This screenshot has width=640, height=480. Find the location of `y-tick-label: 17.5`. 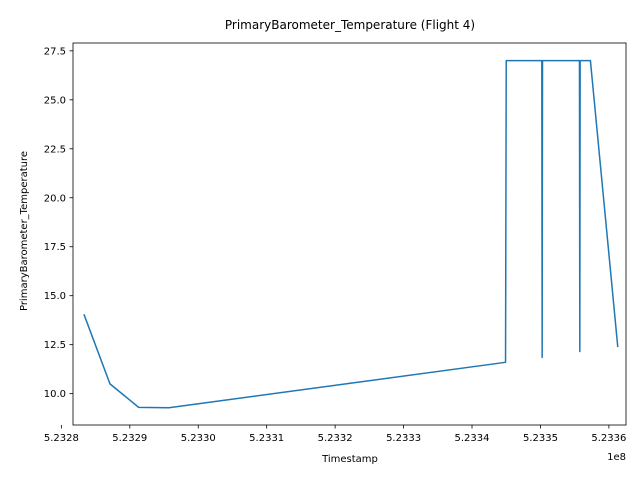

y-tick-label: 17.5 is located at coordinates (55, 247).